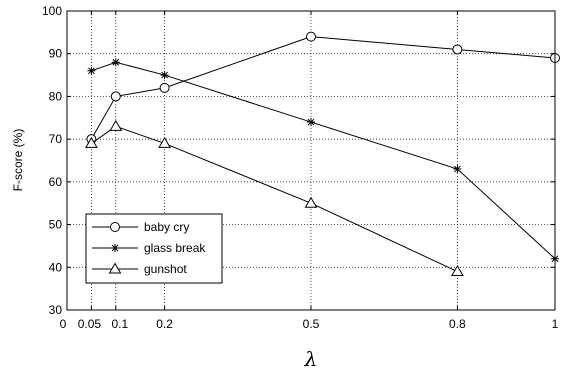 The image size is (564, 374). I want to click on y-tick-label: 50, so click(56, 225).